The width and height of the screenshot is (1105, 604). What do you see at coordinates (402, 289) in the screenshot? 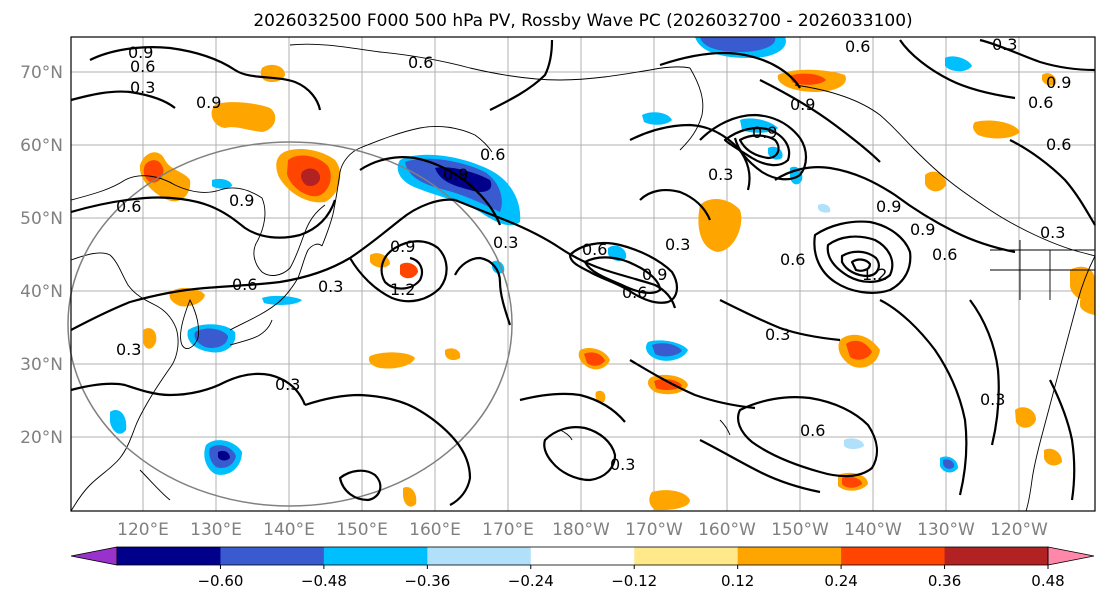
I see `contour-label: 1.2` at bounding box center [402, 289].